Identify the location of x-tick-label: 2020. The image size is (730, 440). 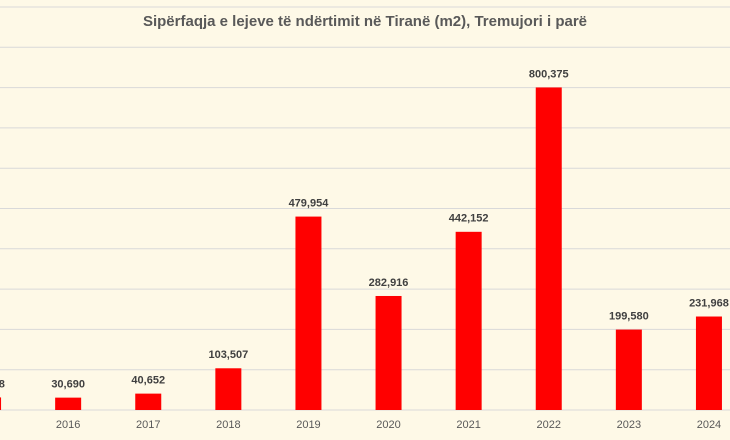
(388, 425).